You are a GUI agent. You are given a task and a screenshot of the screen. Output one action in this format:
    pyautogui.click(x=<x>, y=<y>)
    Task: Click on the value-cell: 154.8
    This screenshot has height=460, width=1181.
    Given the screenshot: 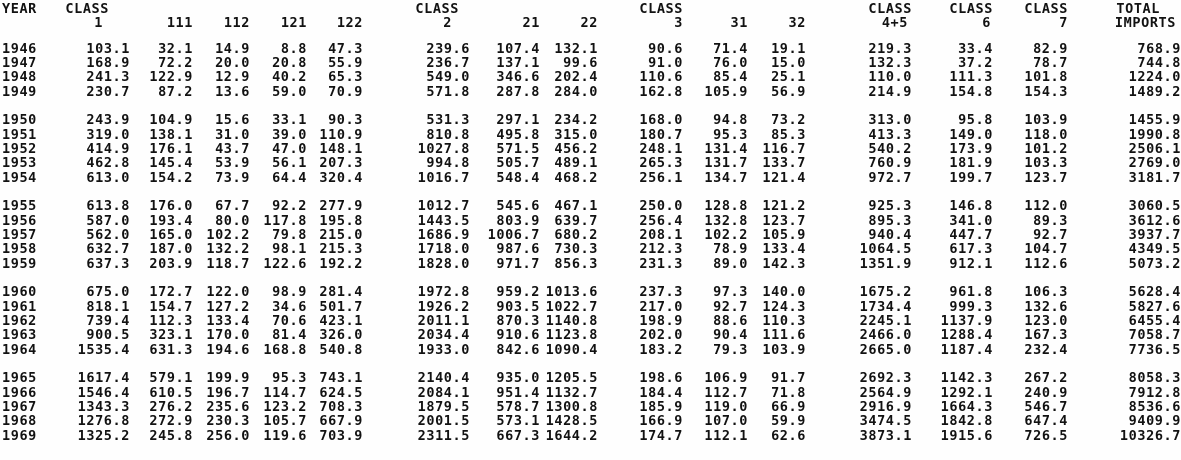 What is the action you would take?
    pyautogui.click(x=971, y=91)
    